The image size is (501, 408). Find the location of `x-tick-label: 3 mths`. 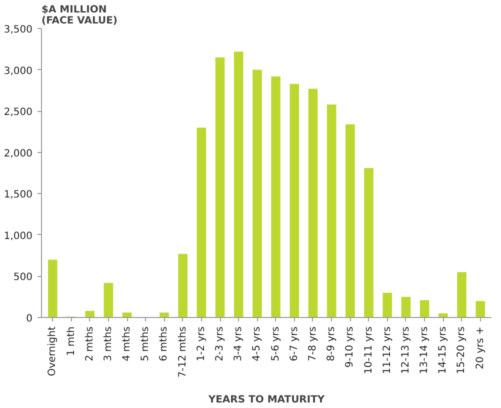

x-tick-label: 3 mths is located at coordinates (108, 344).